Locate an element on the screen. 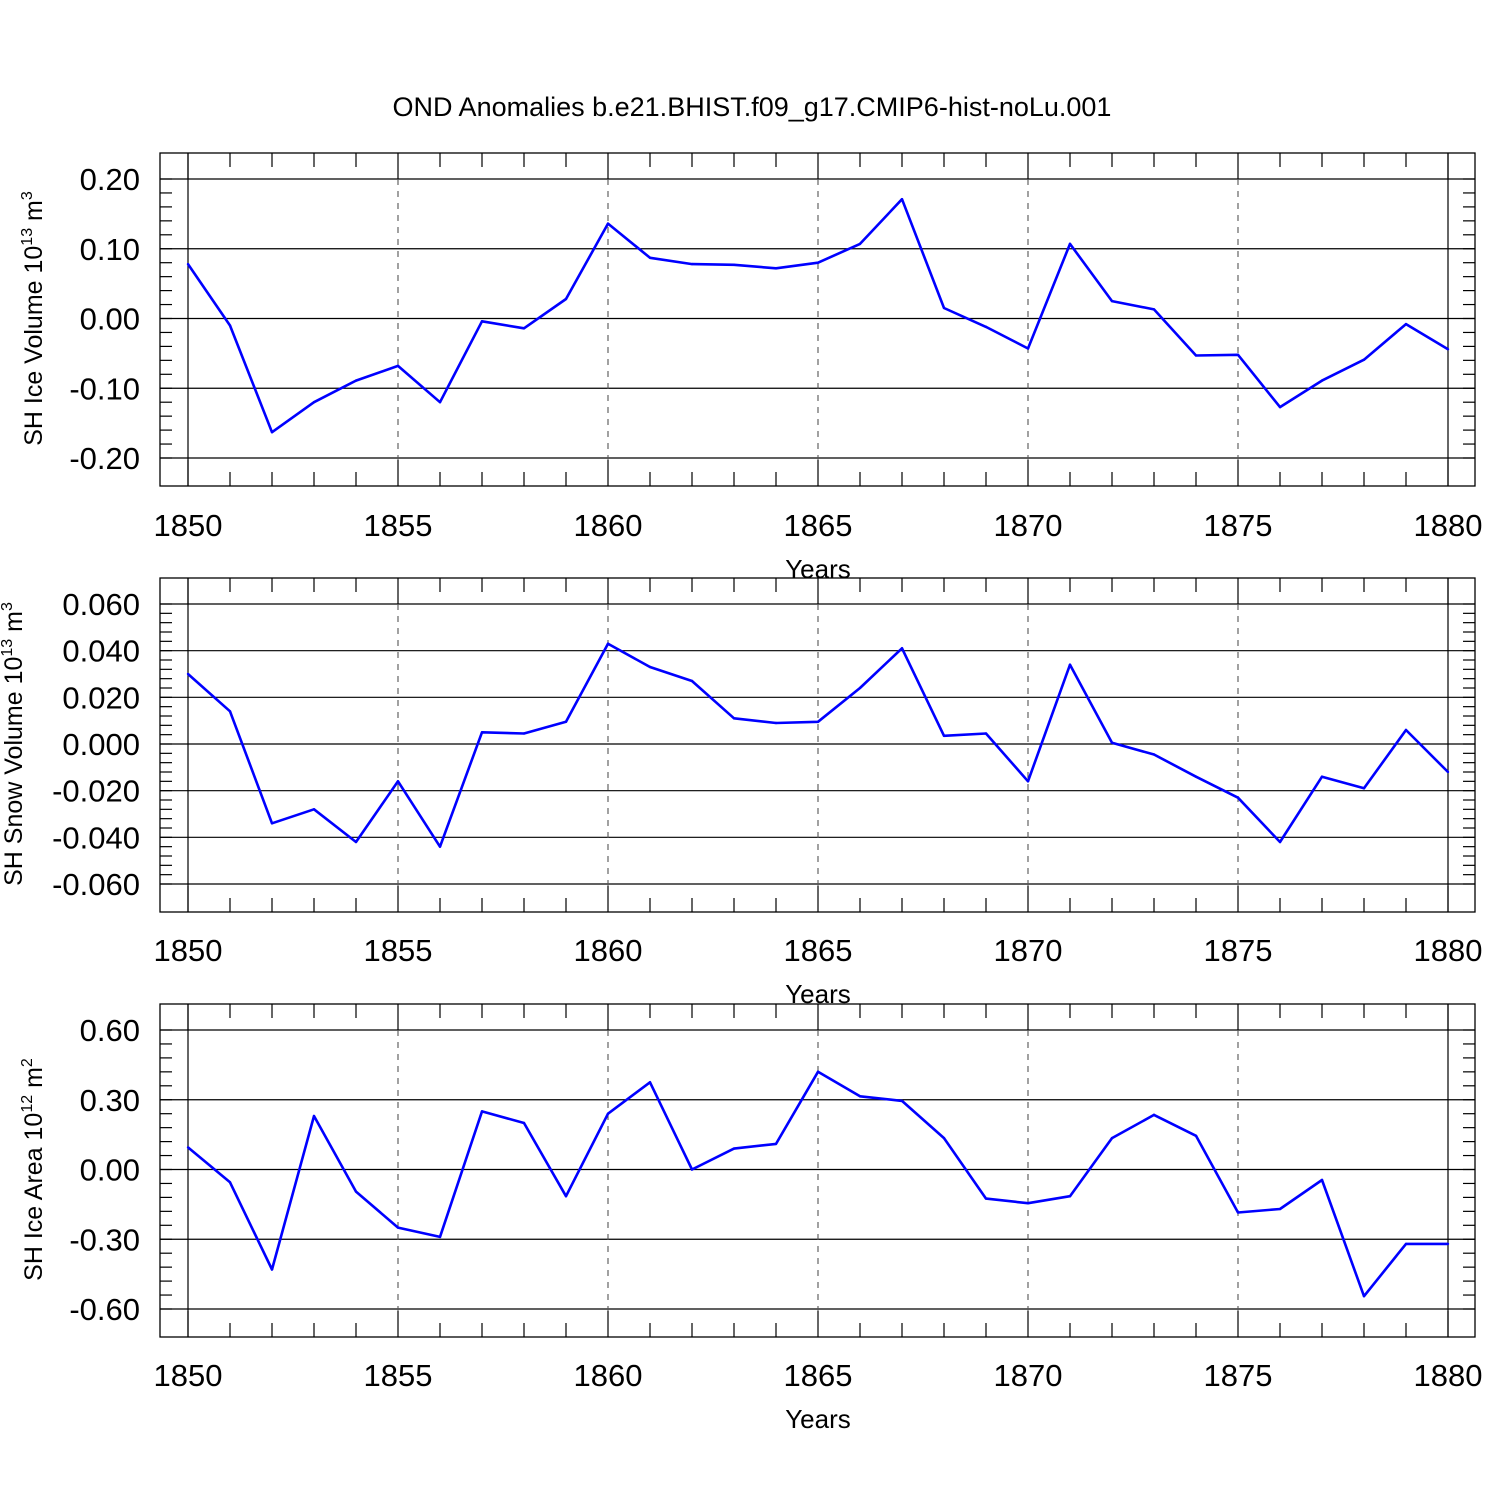 The width and height of the screenshot is (1500, 1500). y-label-main: SH Ice Area 10 is located at coordinates (34, 1197).